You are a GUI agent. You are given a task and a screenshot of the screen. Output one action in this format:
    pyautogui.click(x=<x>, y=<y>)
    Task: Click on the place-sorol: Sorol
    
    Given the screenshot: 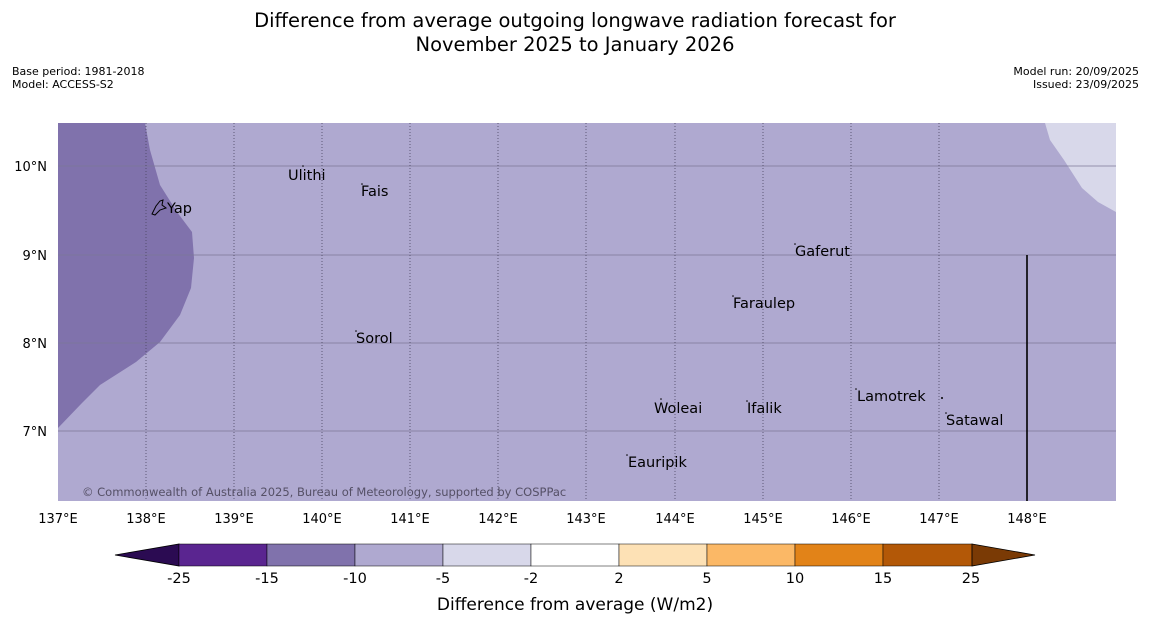 What is the action you would take?
    pyautogui.click(x=374, y=339)
    